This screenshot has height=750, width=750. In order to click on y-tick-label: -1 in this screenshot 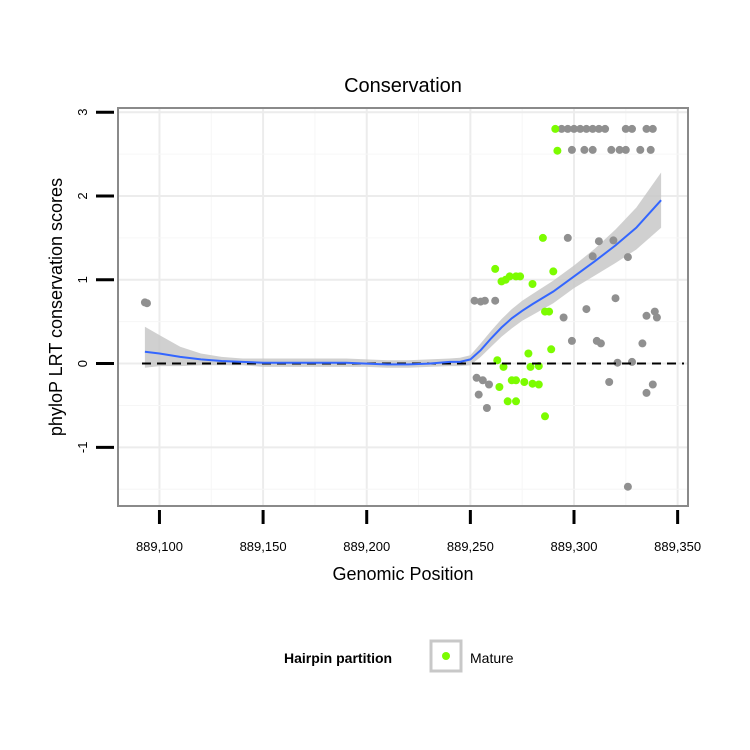, I will do `click(82, 448)`.